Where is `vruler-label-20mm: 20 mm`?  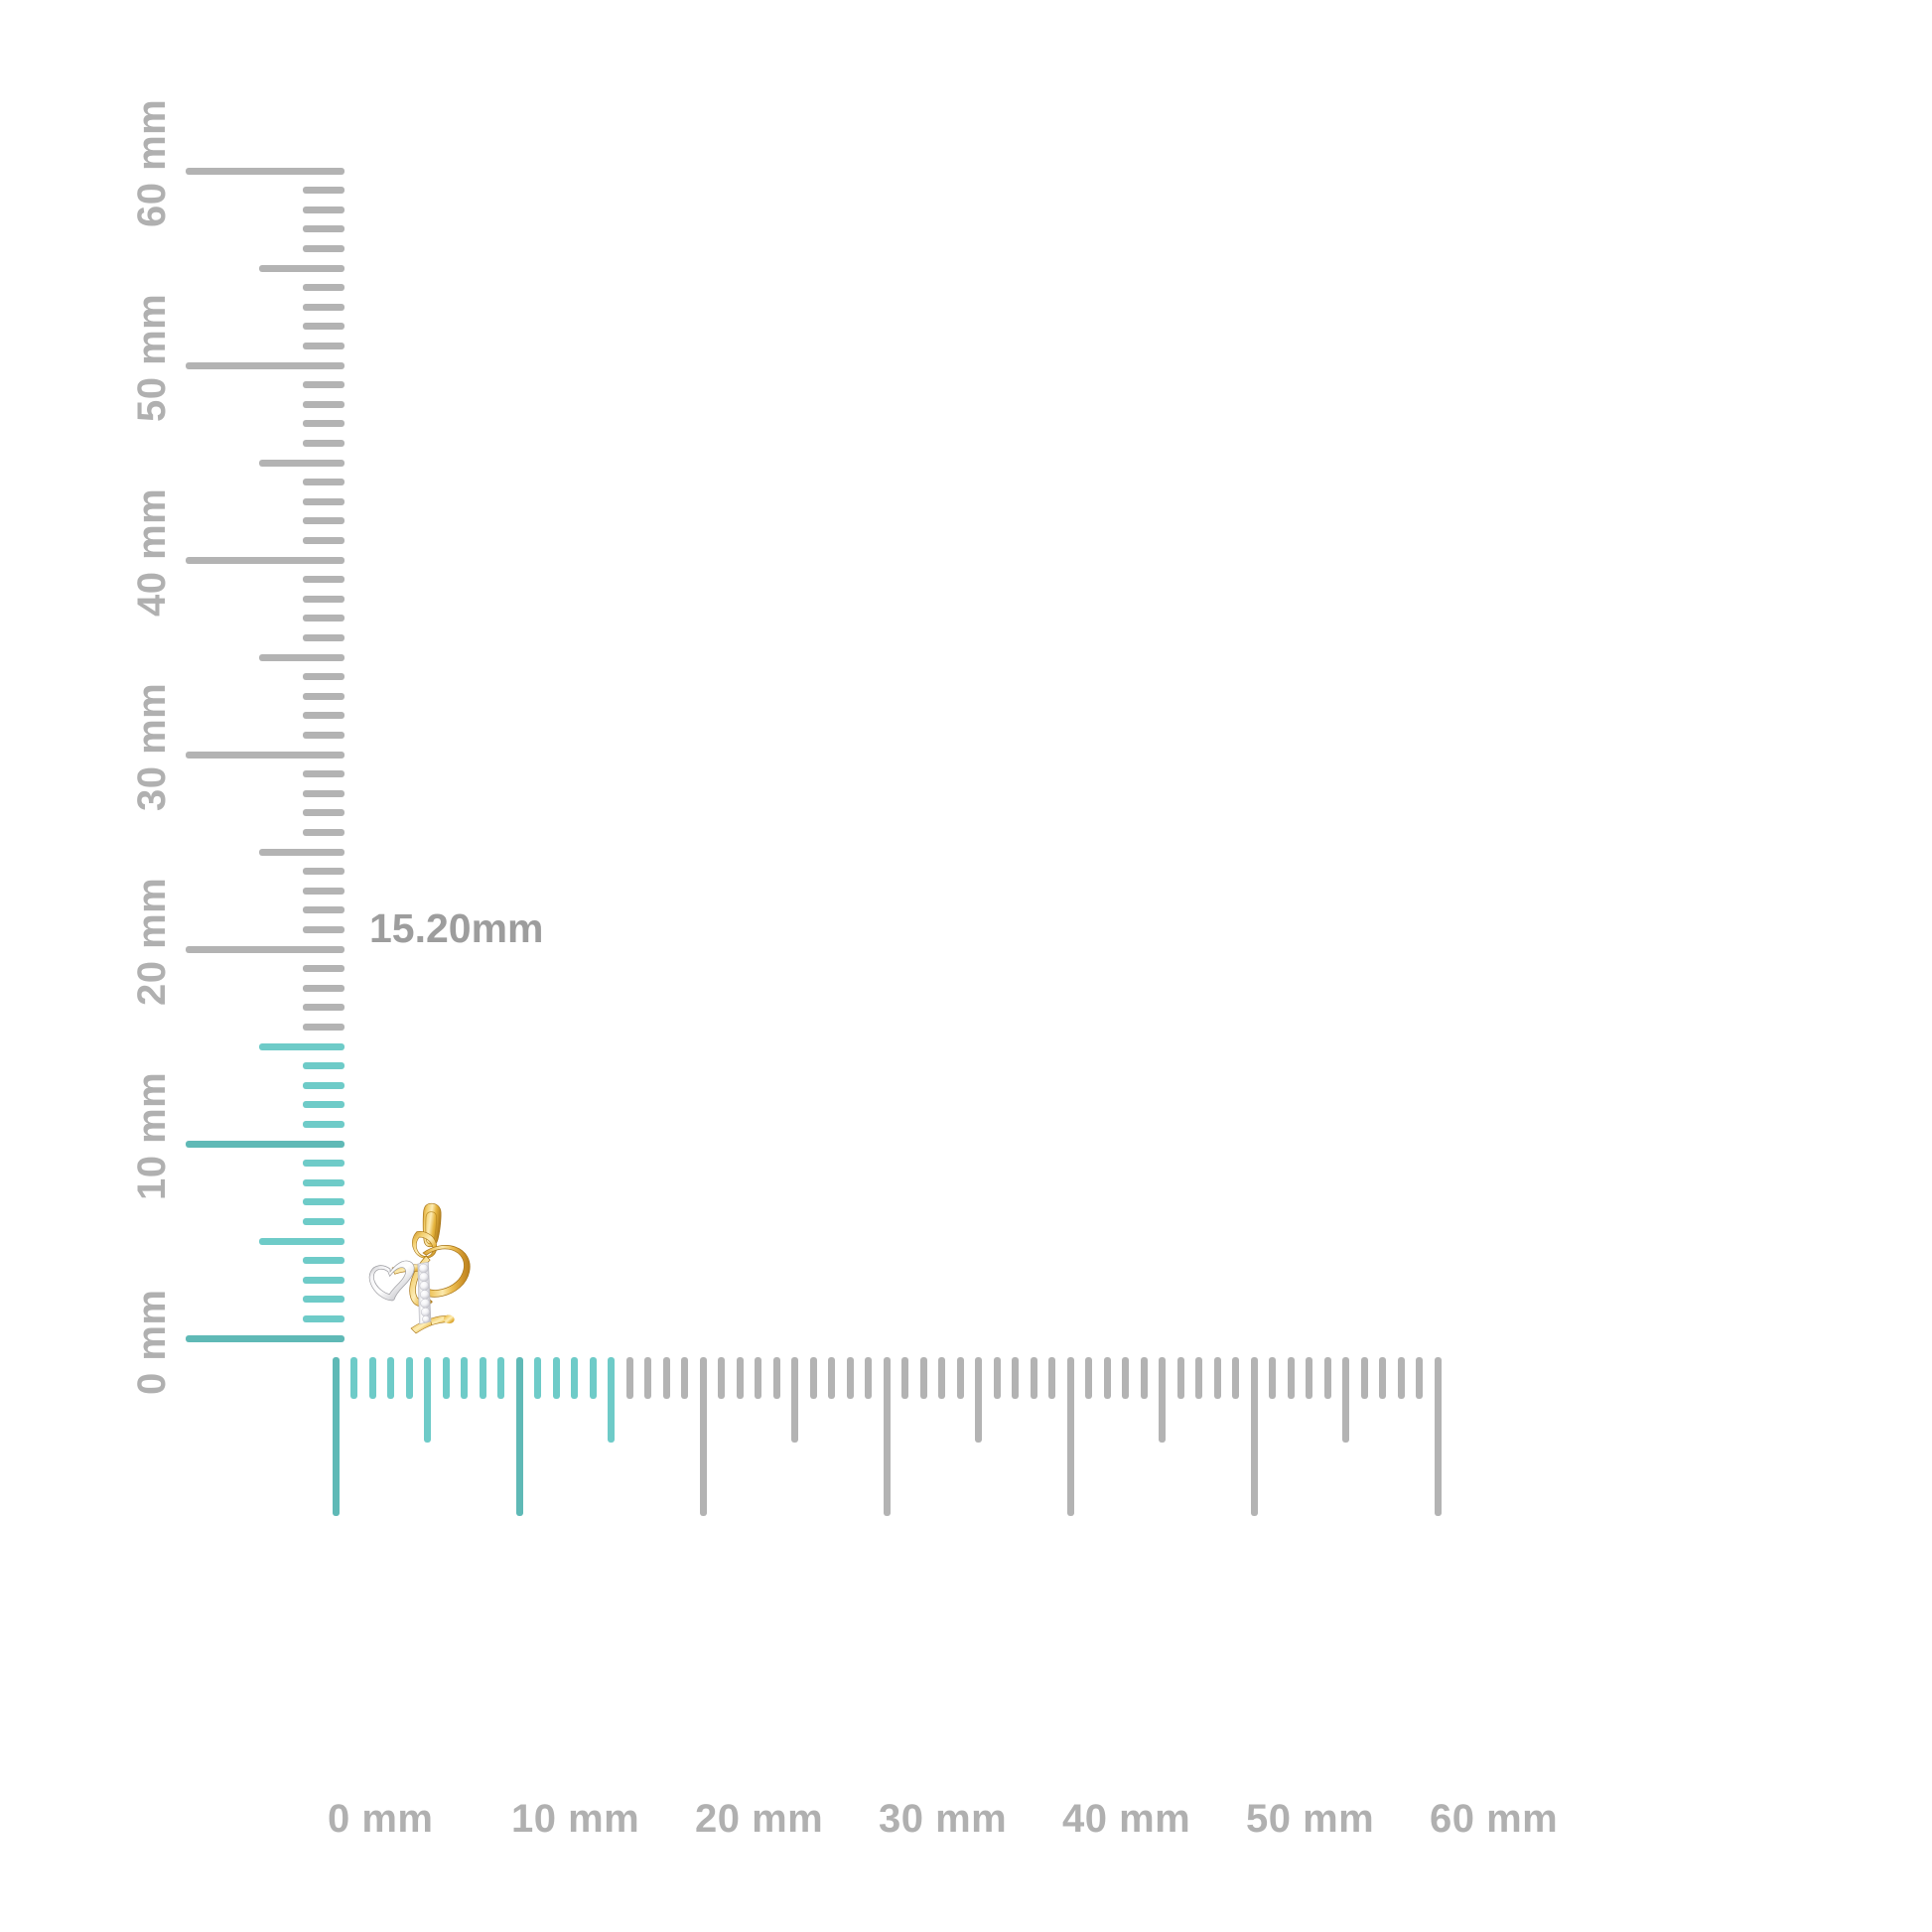 vruler-label-20mm: 20 mm is located at coordinates (152, 942).